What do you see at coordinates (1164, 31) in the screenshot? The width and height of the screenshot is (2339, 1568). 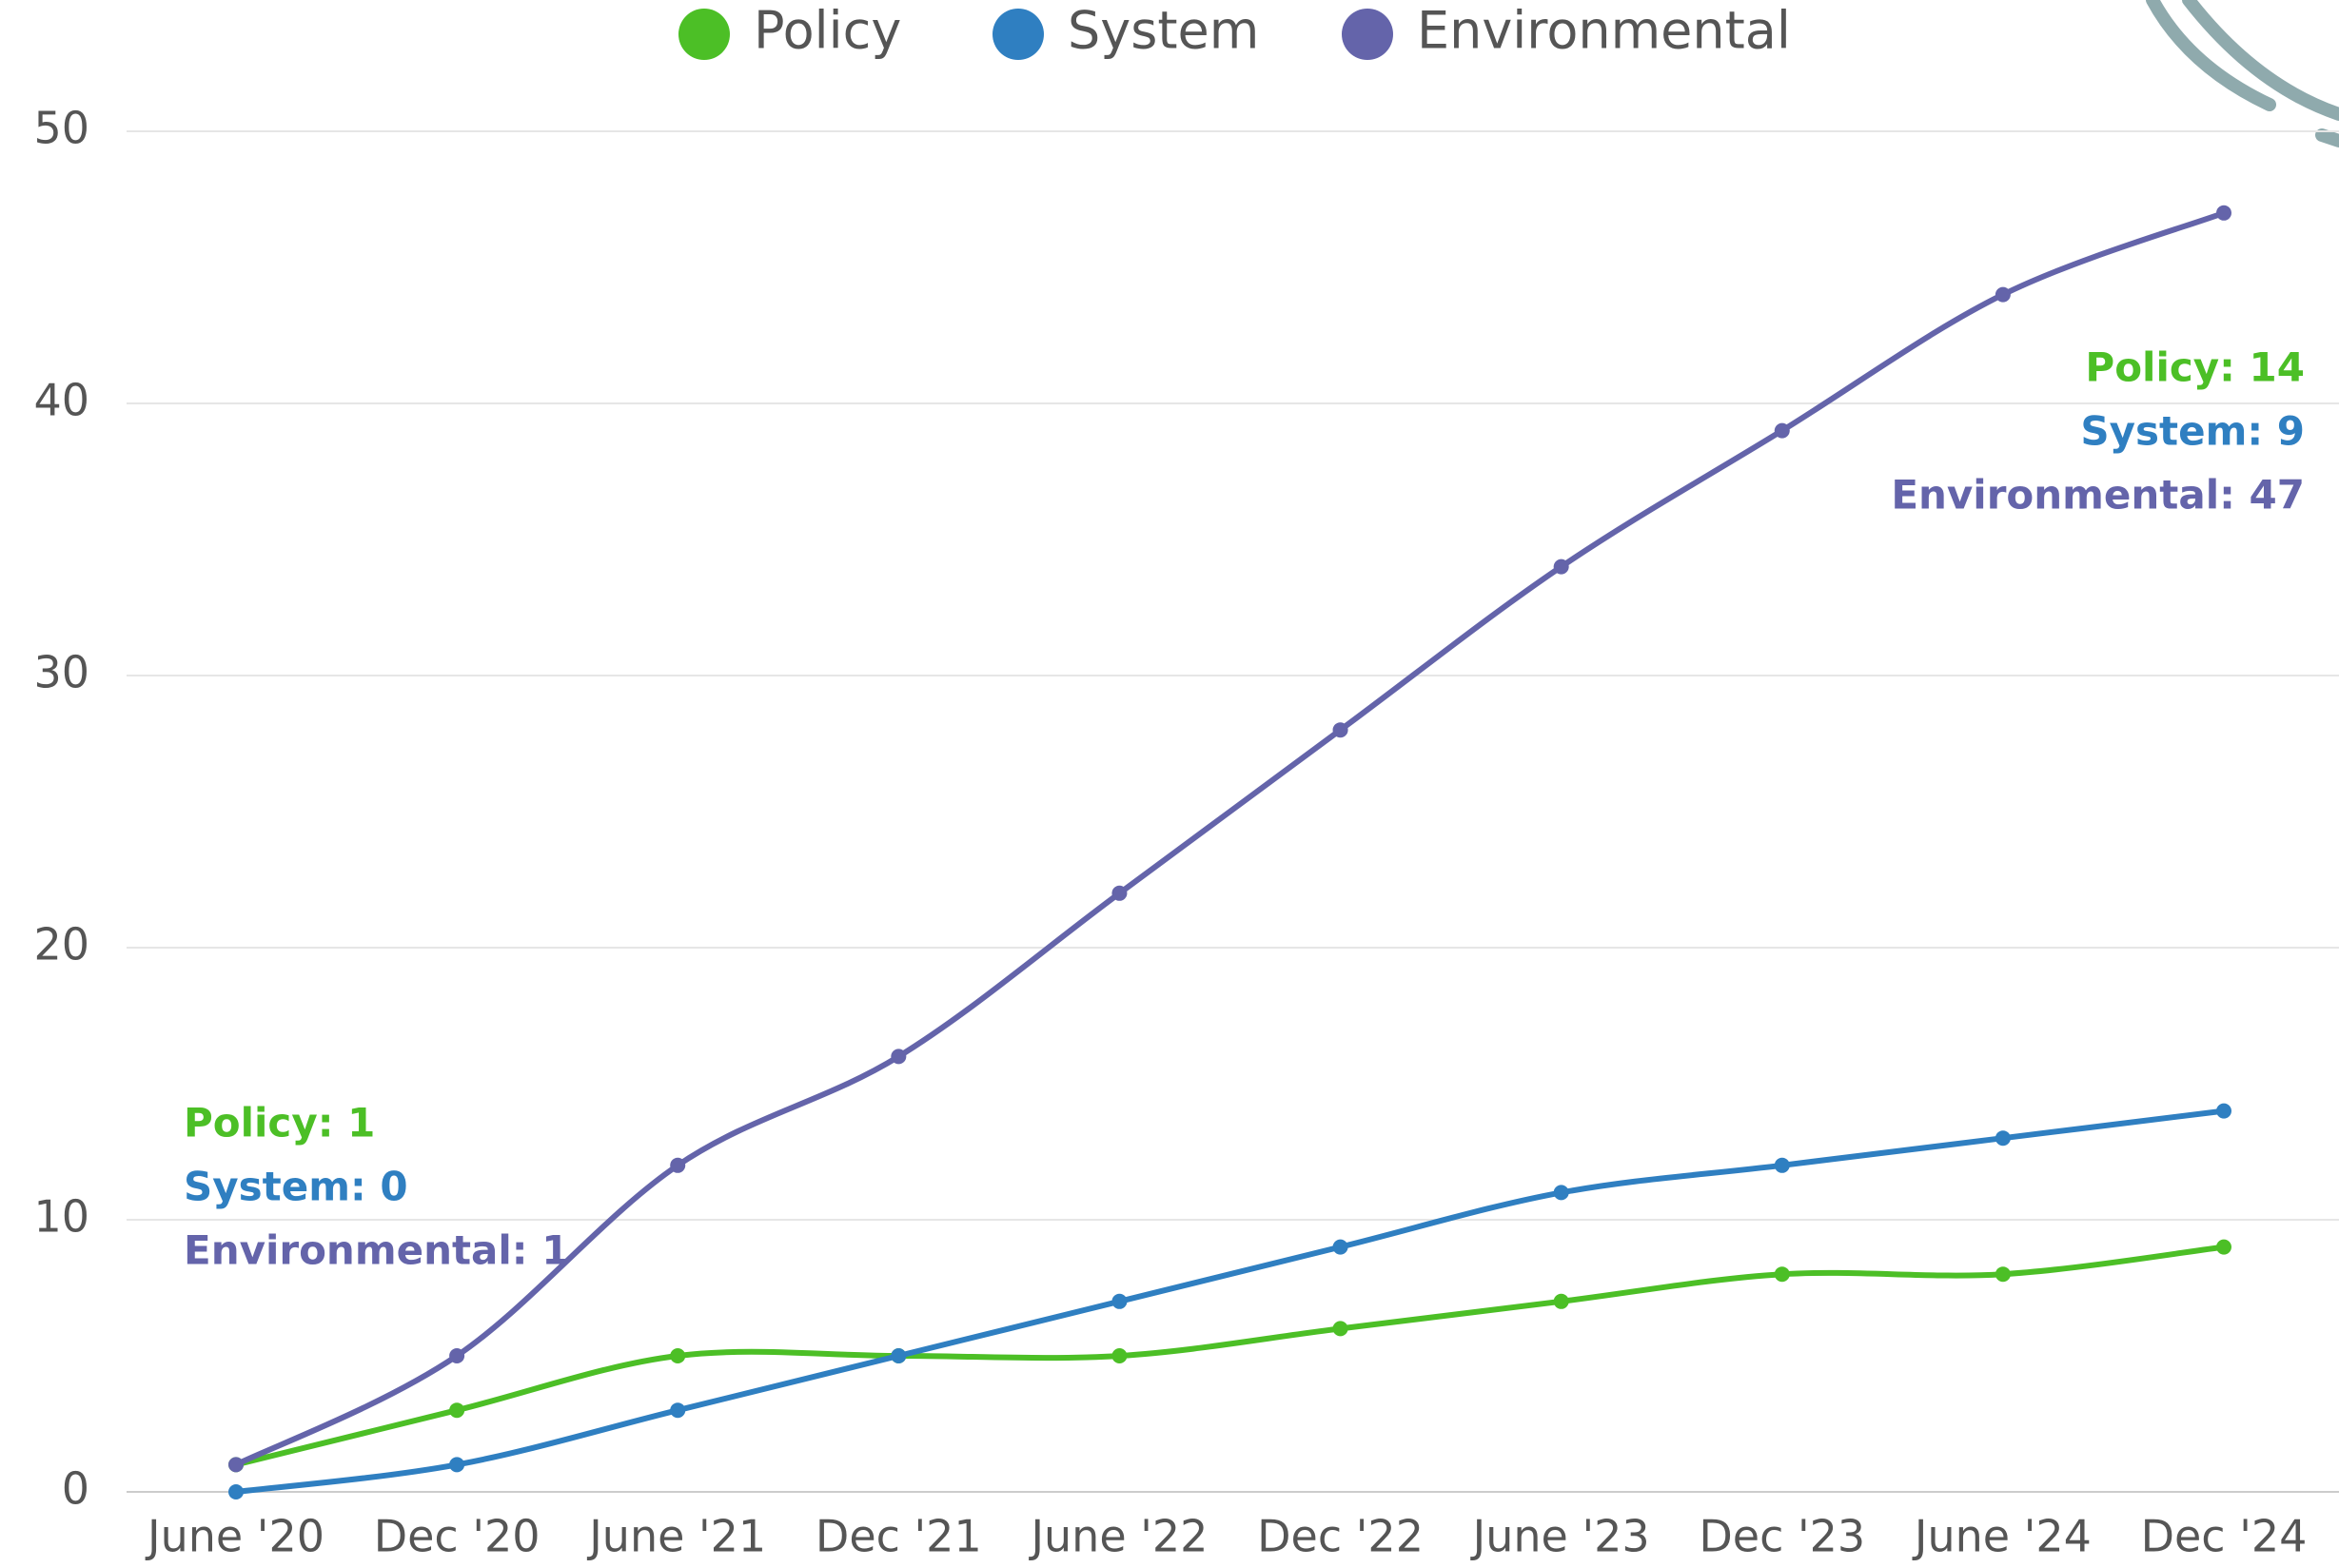 I see `legend-label: System` at bounding box center [1164, 31].